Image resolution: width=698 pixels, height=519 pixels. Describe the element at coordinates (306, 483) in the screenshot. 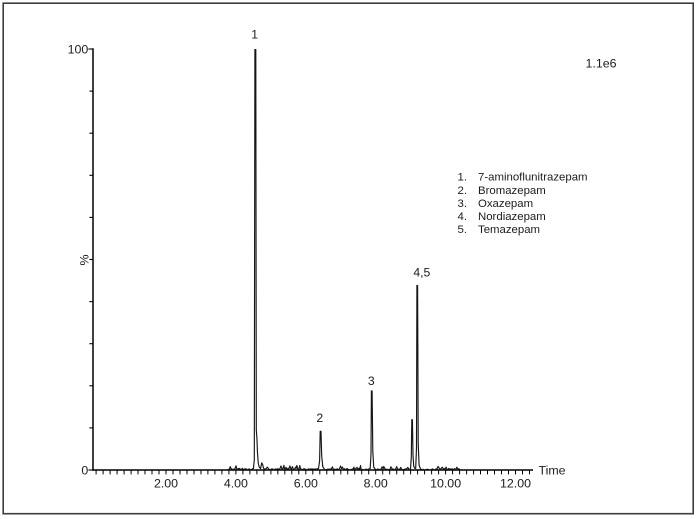

I see `svg-text: 6.00` at that location.